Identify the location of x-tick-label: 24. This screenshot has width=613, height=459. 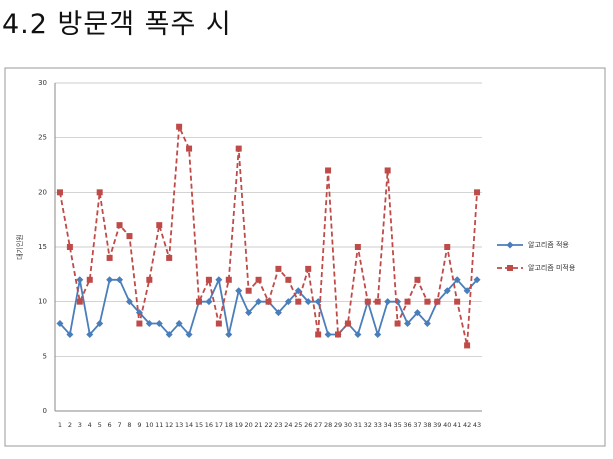
(288, 425).